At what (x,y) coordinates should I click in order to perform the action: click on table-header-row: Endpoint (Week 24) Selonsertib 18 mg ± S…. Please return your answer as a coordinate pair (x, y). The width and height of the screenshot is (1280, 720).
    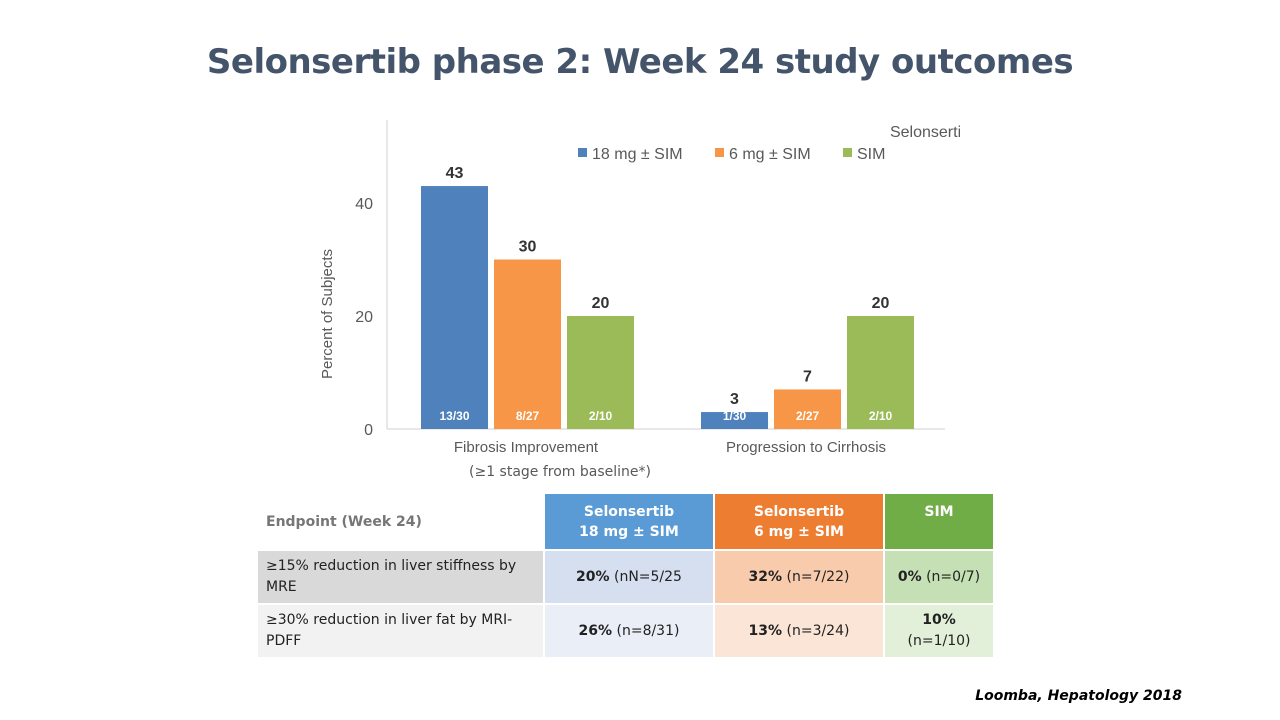
    Looking at the image, I should click on (626, 522).